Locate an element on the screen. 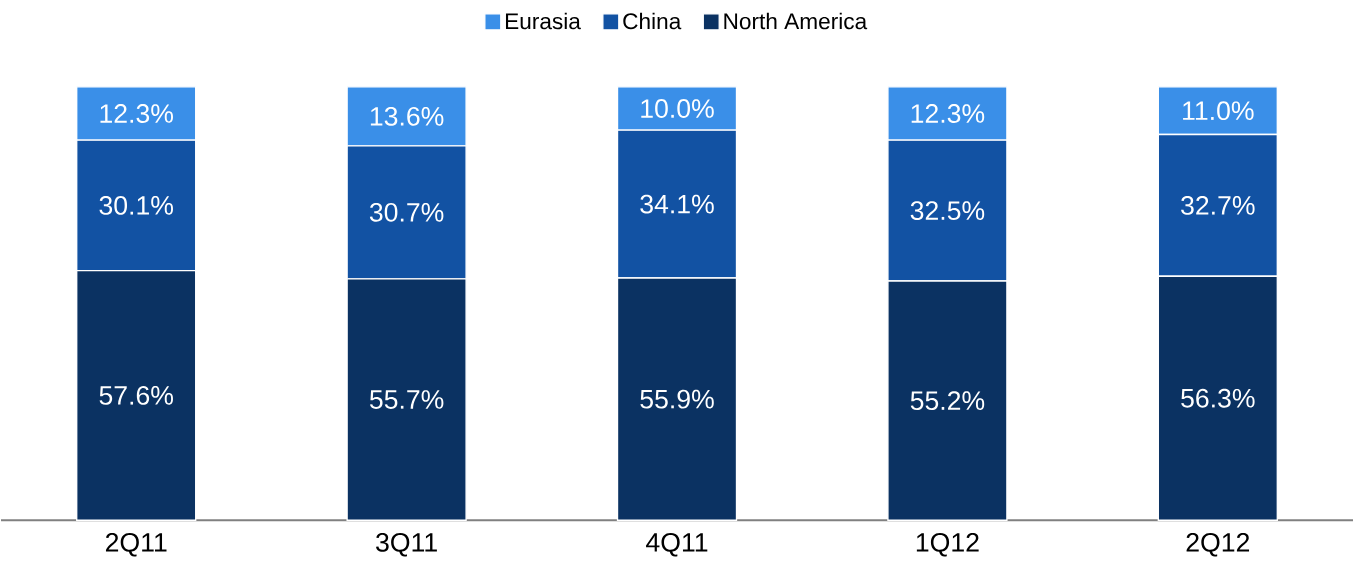  x-tick-label: 4Q11 is located at coordinates (677, 544).